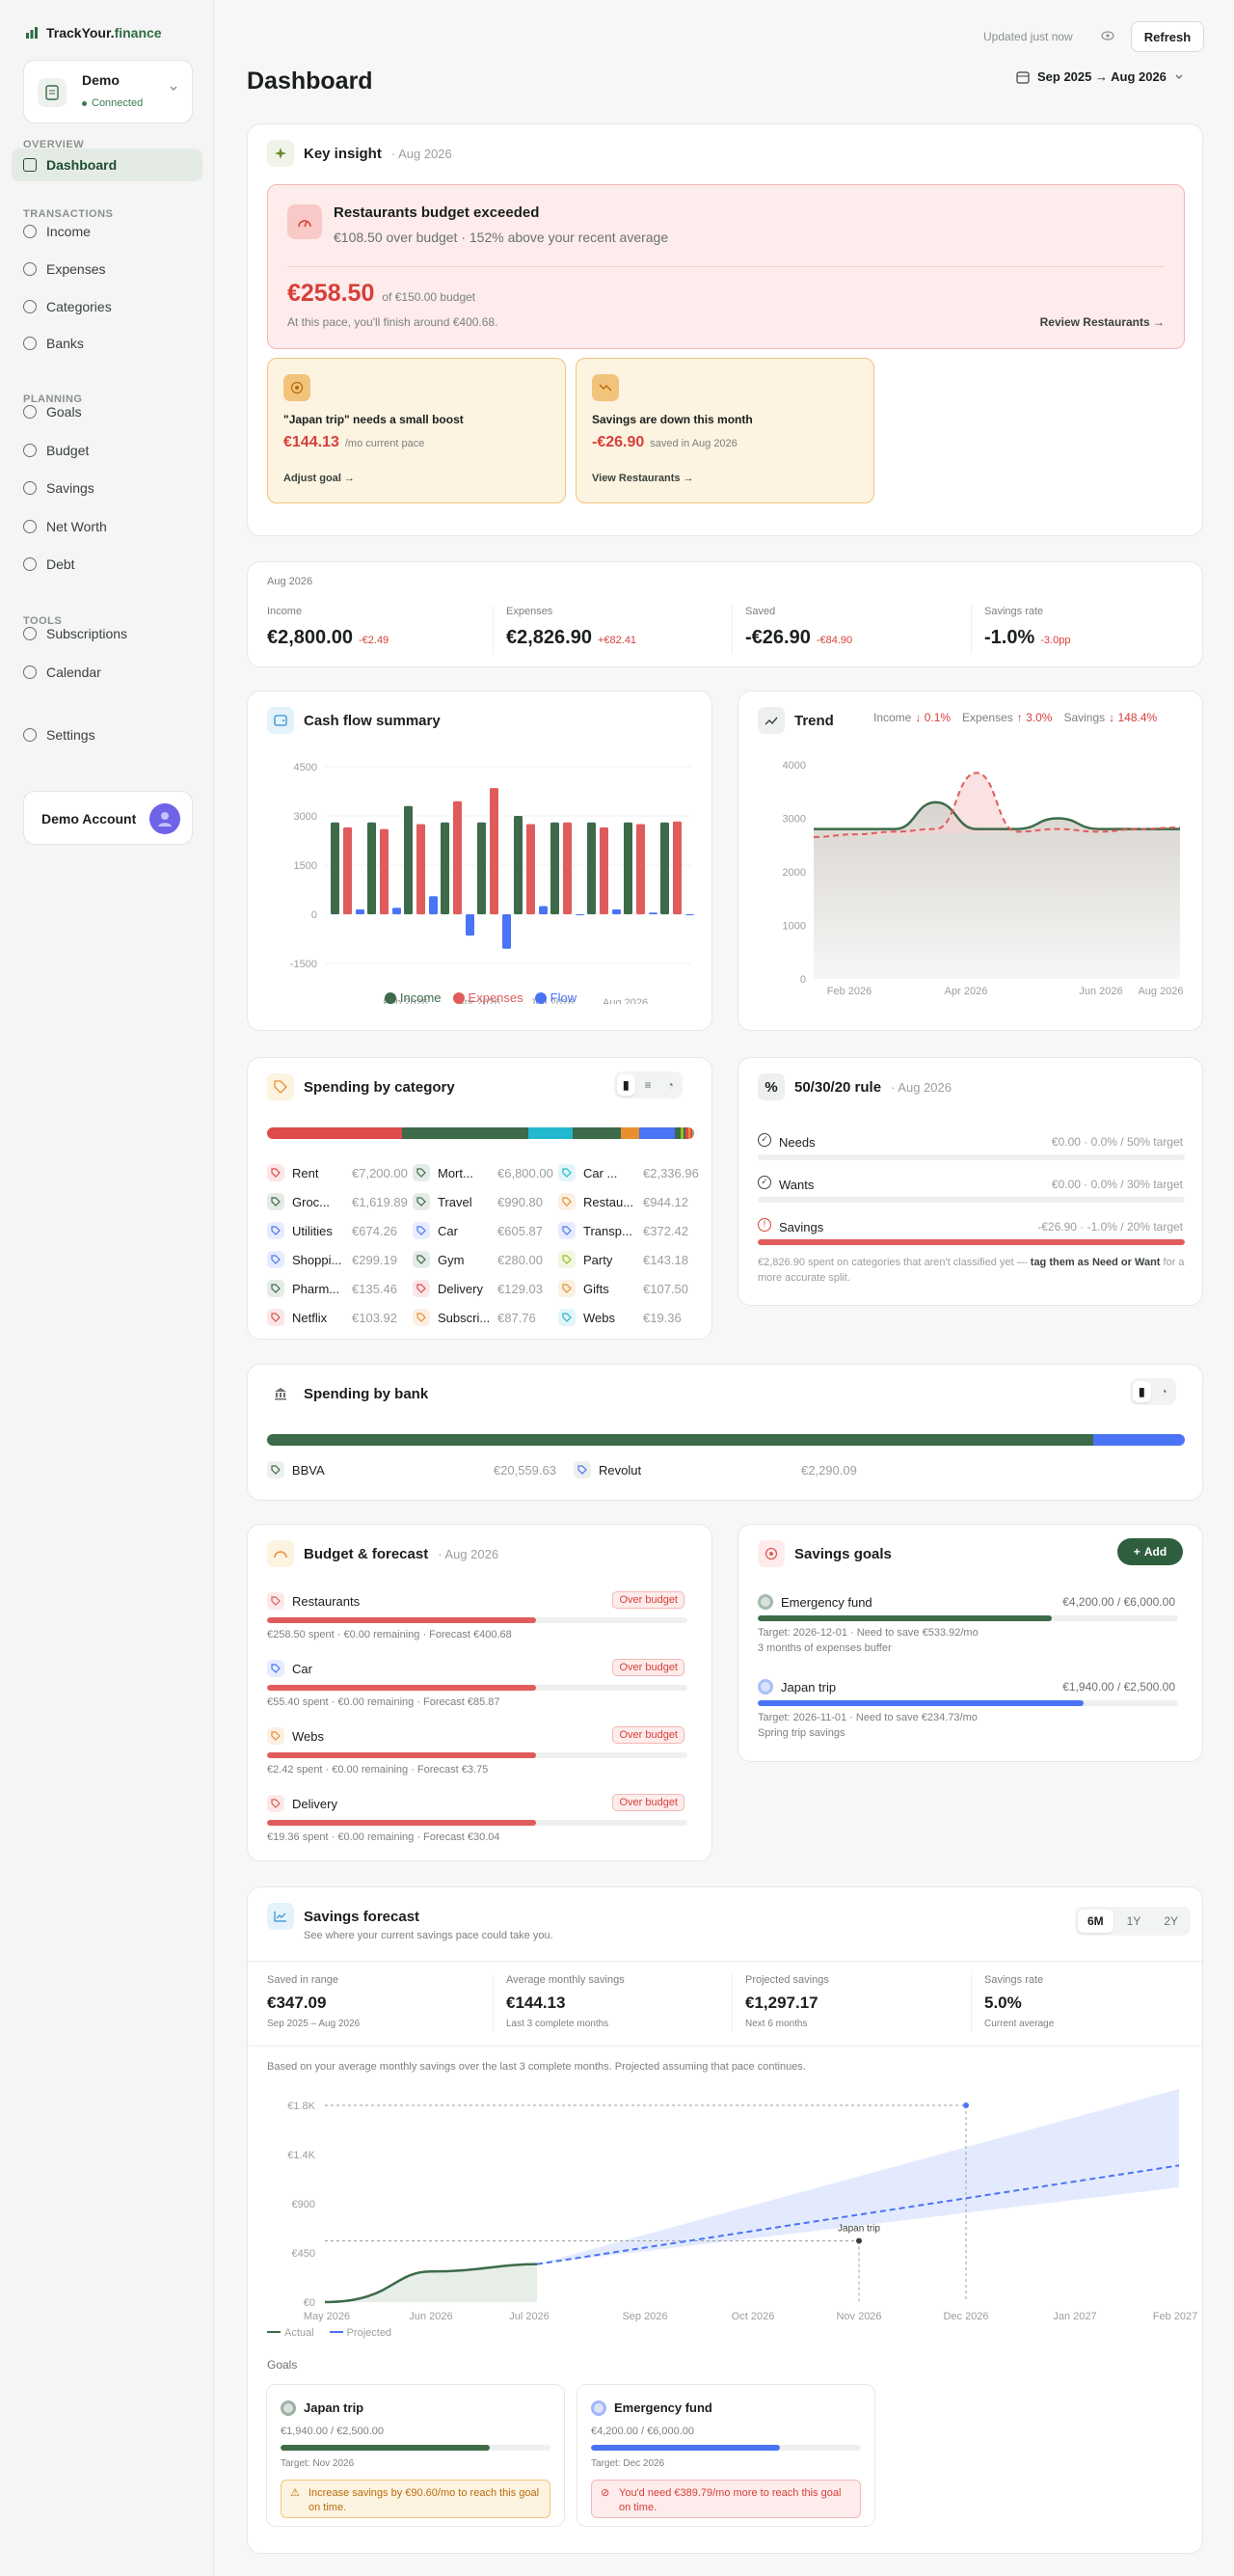  I want to click on category-item: Webs €19.36, so click(629, 1317).